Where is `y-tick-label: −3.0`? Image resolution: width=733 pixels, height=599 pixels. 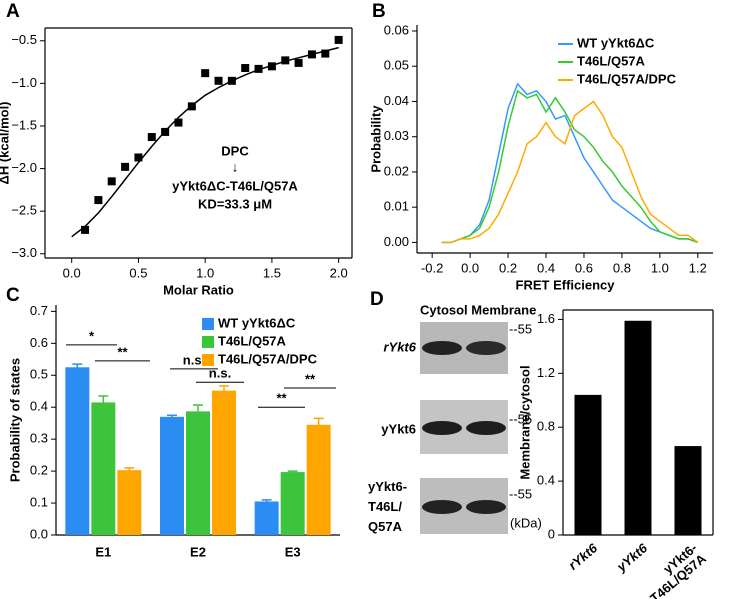 y-tick-label: −3.0 is located at coordinates (24, 252).